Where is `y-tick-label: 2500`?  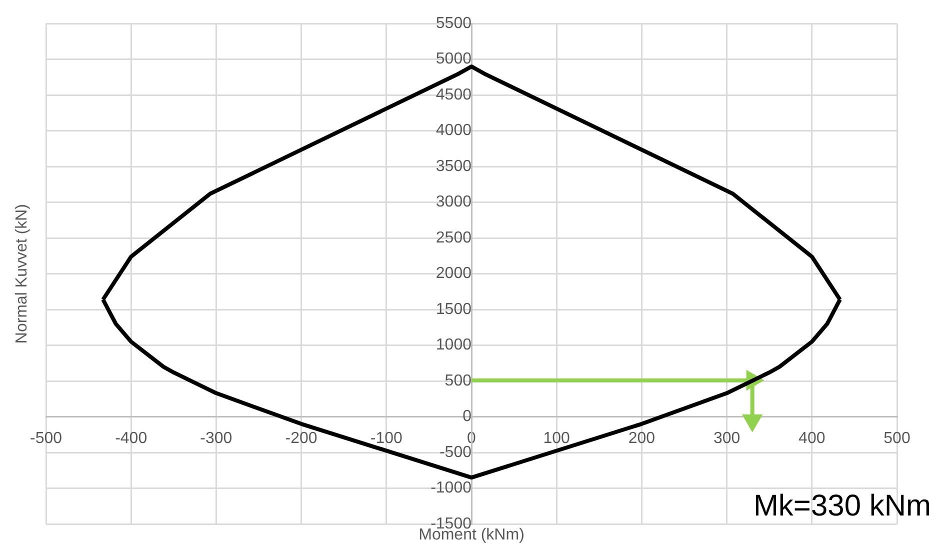 y-tick-label: 2500 is located at coordinates (454, 237).